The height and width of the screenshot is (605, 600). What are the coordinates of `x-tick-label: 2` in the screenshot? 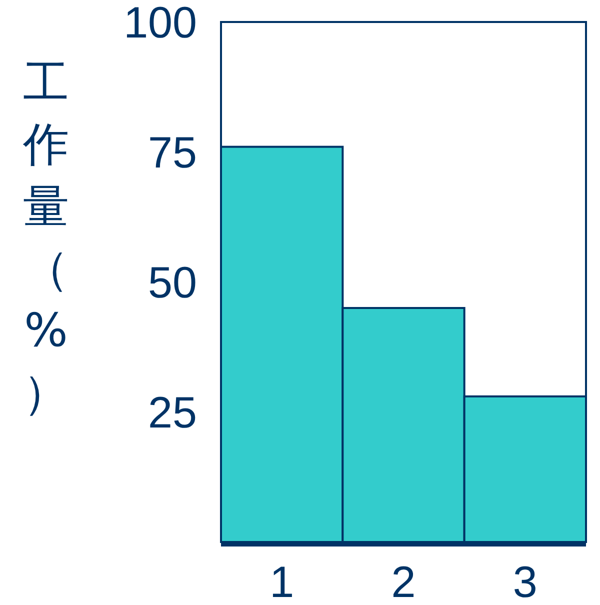 It's located at (403, 581).